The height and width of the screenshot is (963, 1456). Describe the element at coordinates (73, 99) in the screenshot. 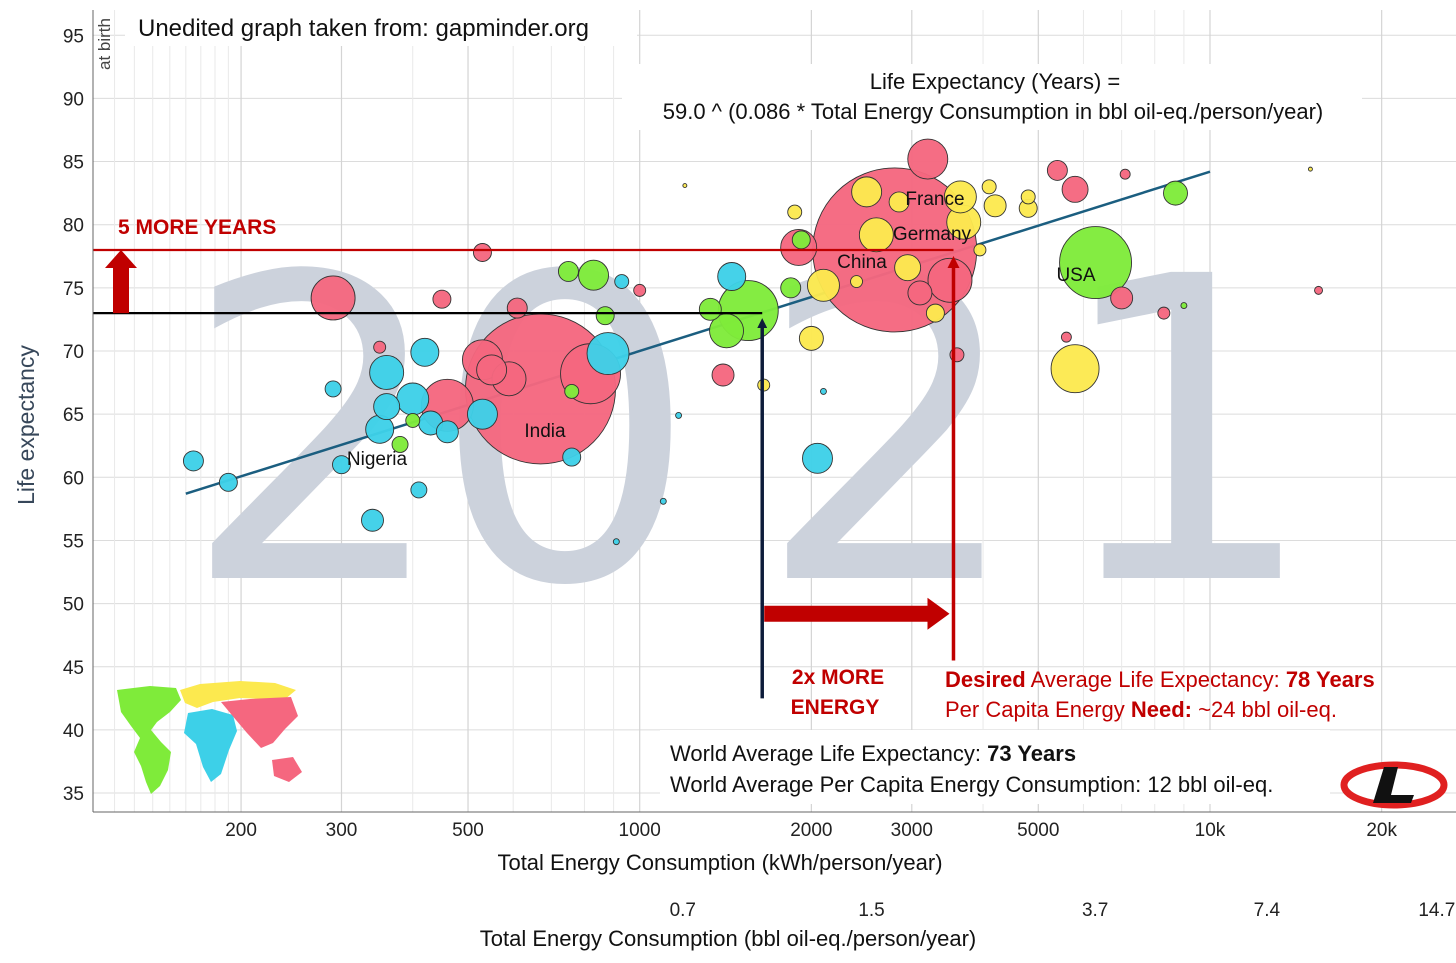

I see `y-tick-90: 90` at that location.